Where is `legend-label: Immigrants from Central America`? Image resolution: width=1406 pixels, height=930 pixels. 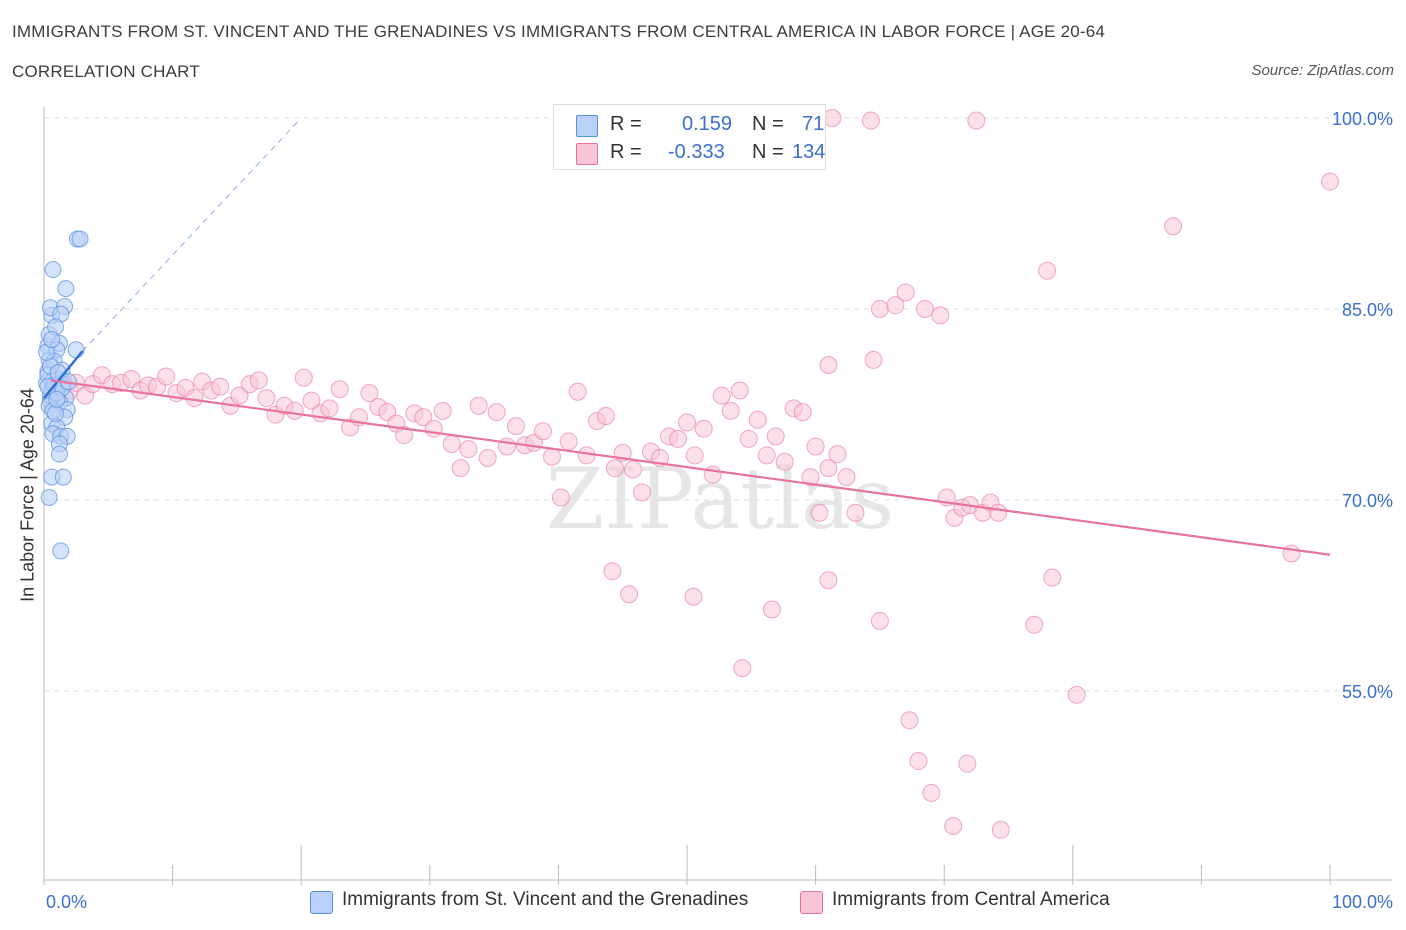 legend-label: Immigrants from Central America is located at coordinates (971, 899).